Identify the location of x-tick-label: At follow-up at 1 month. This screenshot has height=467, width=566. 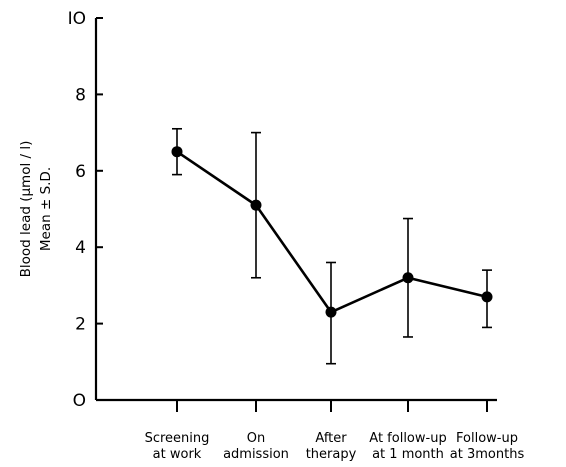
(407, 446).